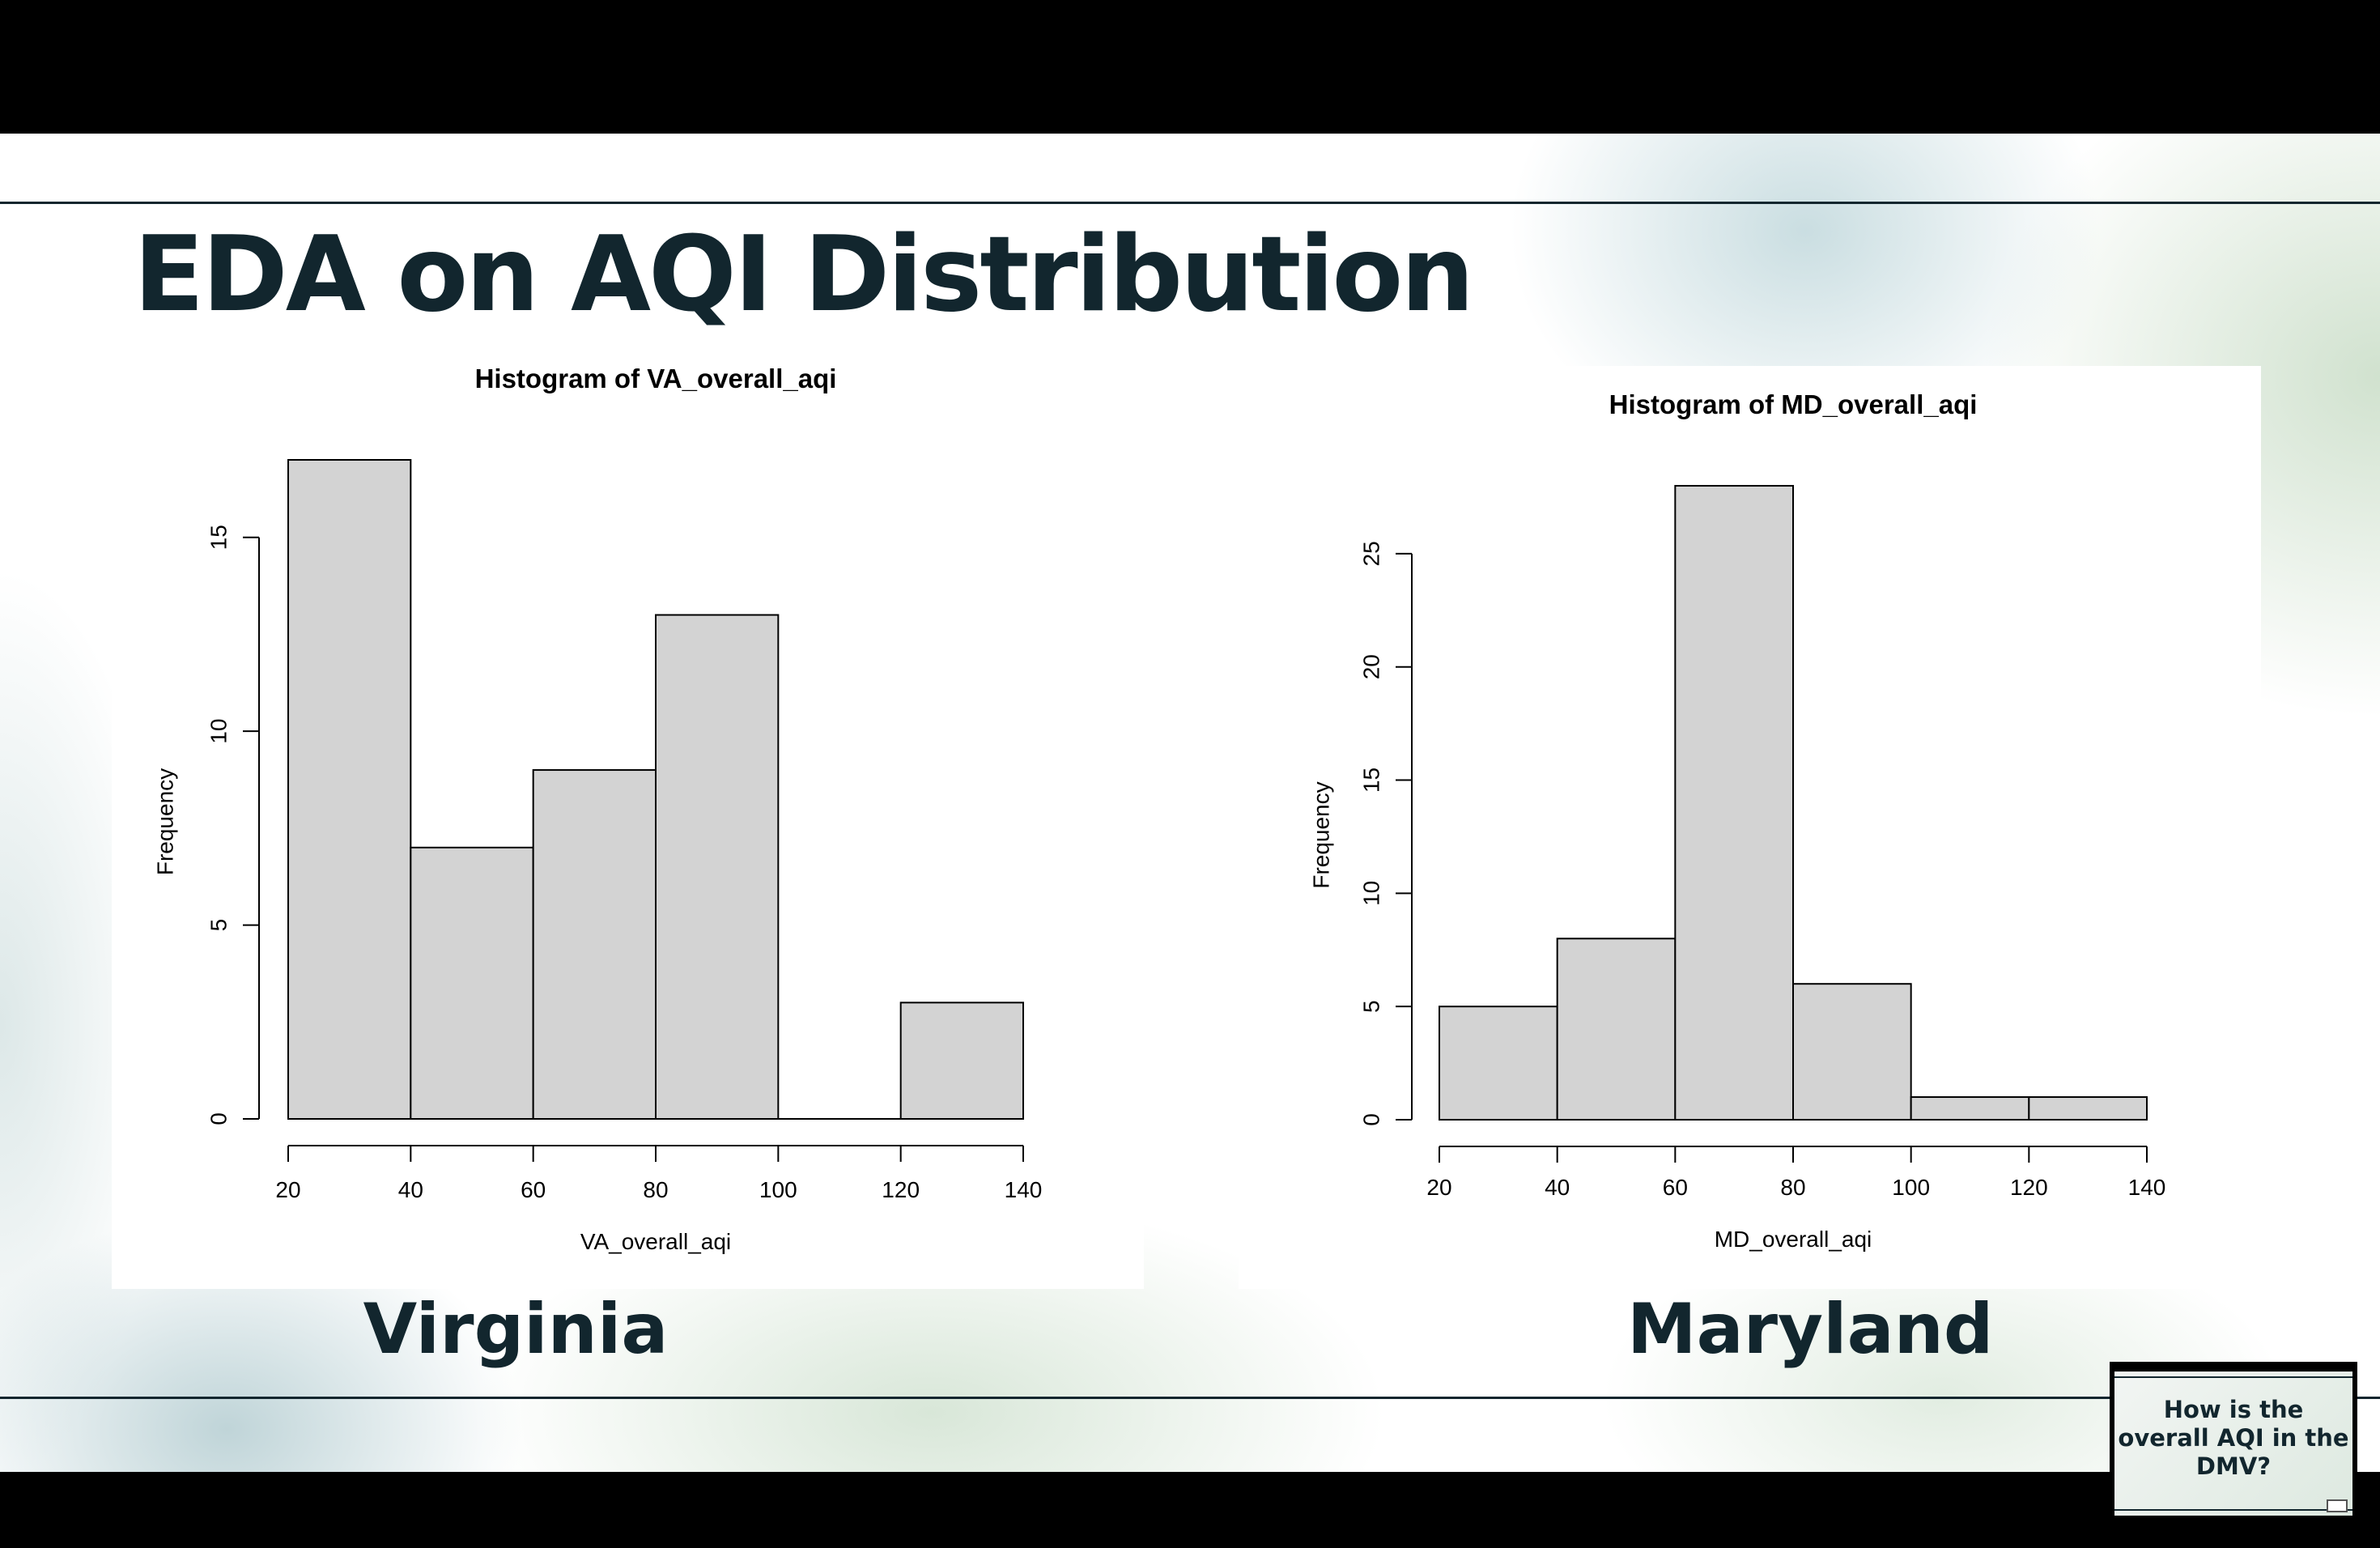  I want to click on maryland-caption: Maryland, so click(1810, 1329).